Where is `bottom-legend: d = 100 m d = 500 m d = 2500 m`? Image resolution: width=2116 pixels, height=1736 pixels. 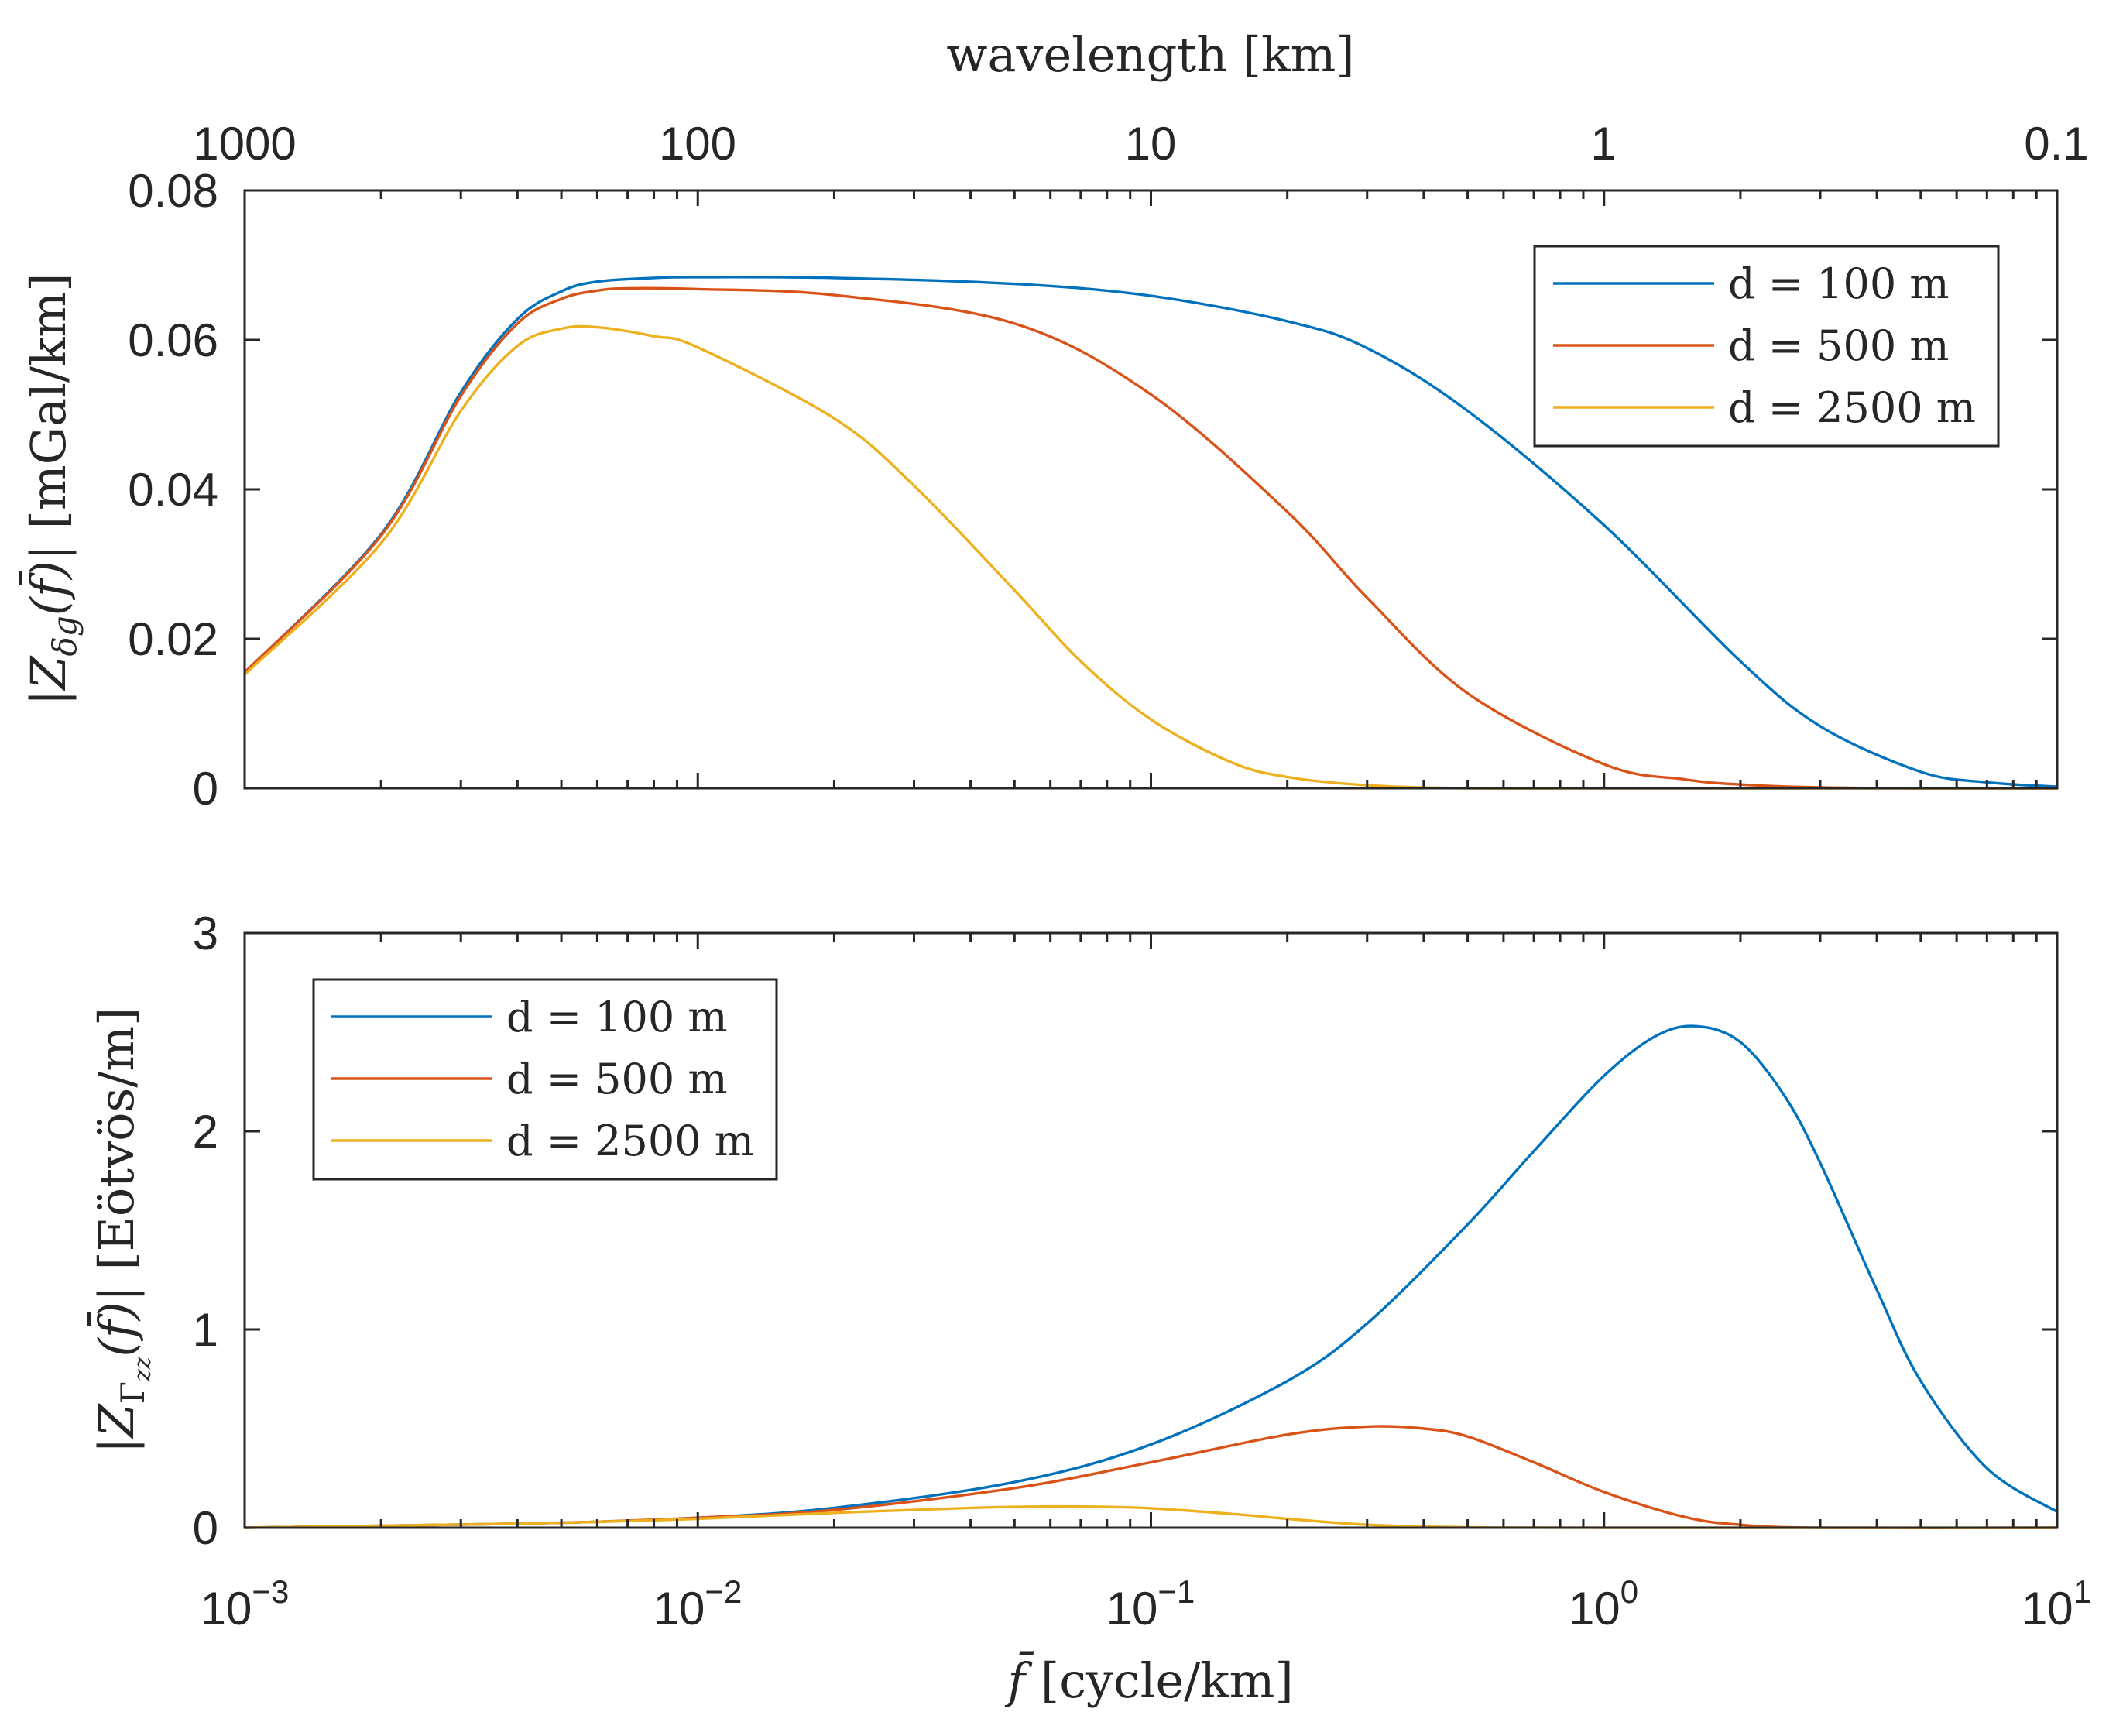 bottom-legend: d = 100 m d = 500 m d = 2500 m is located at coordinates (545, 1079).